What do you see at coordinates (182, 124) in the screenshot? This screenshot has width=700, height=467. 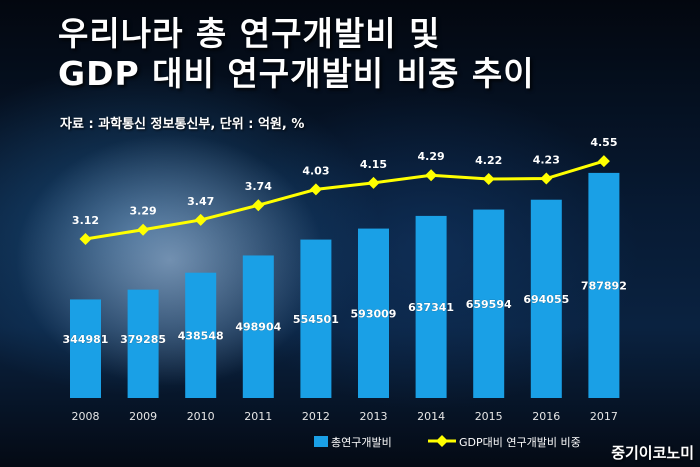 I see `source-note: 자료 : 과학통신 정보통신부, 단위 : 억원, %` at bounding box center [182, 124].